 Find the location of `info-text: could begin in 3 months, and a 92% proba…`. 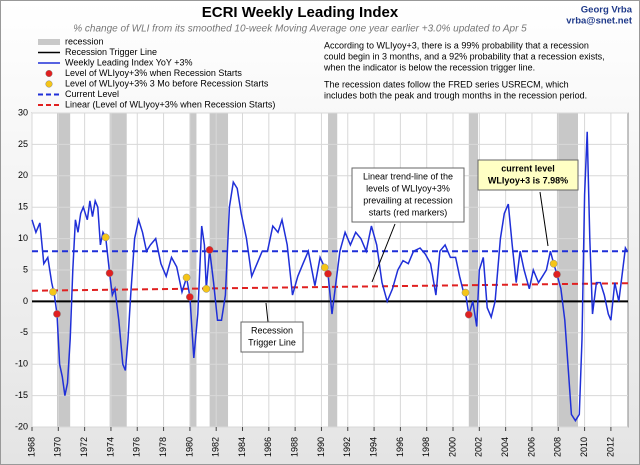

info-text: could begin in 3 months, and a 92% proba… is located at coordinates (464, 56).